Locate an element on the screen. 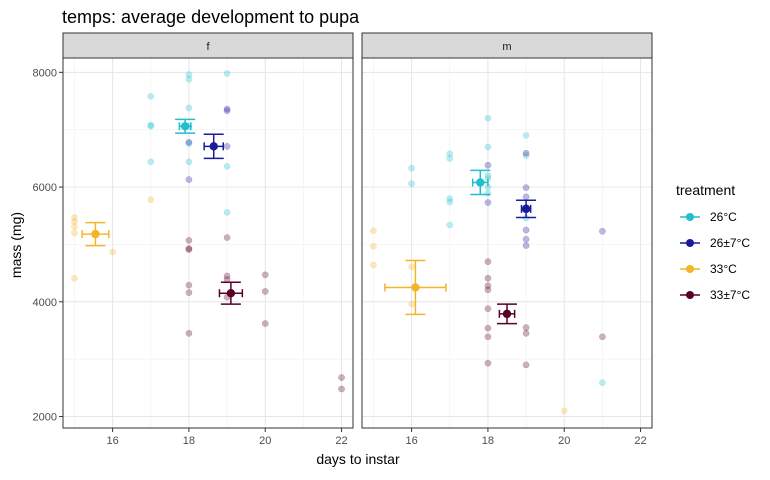  legend-item: 26±7°C is located at coordinates (715, 243).